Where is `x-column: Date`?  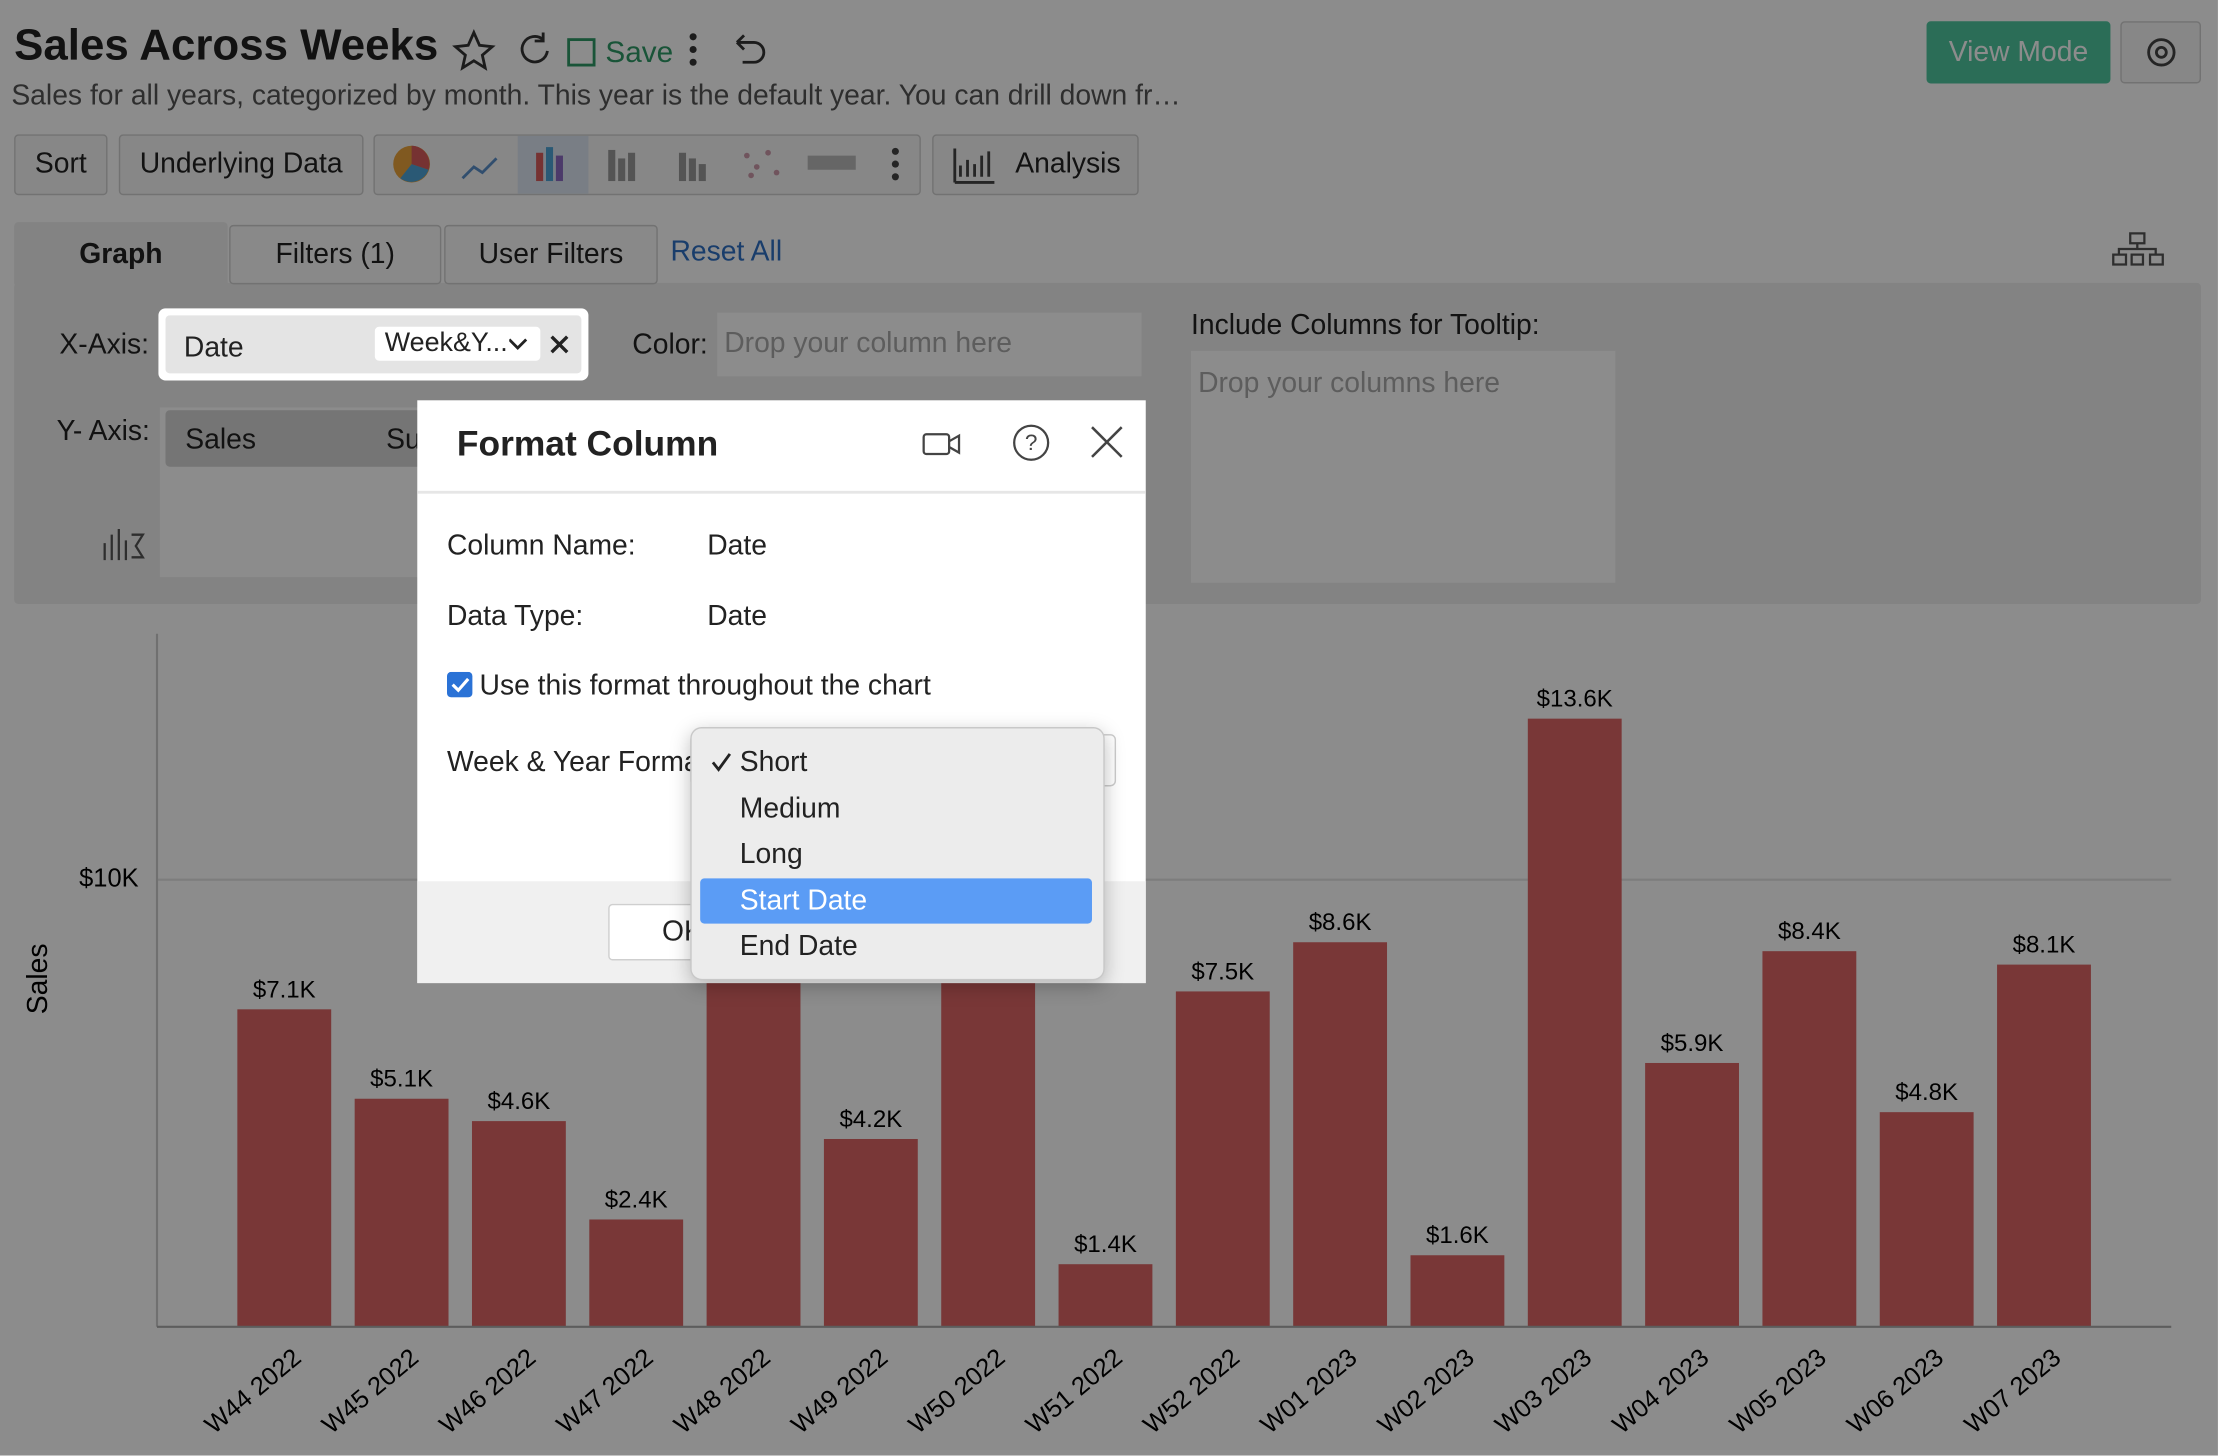
x-column: Date is located at coordinates (214, 348).